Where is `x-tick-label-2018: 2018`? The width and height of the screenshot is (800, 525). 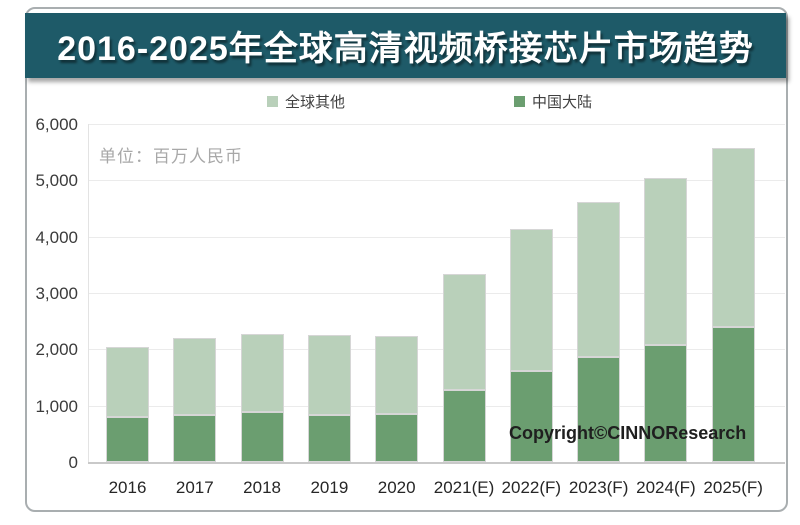 x-tick-label-2018: 2018 is located at coordinates (262, 487).